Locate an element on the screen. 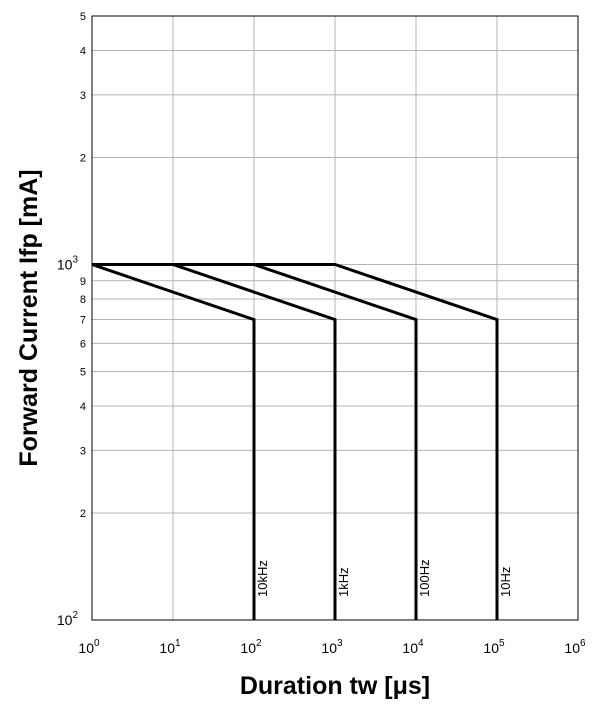  x-tick-label: 10³ is located at coordinates (332, 647).